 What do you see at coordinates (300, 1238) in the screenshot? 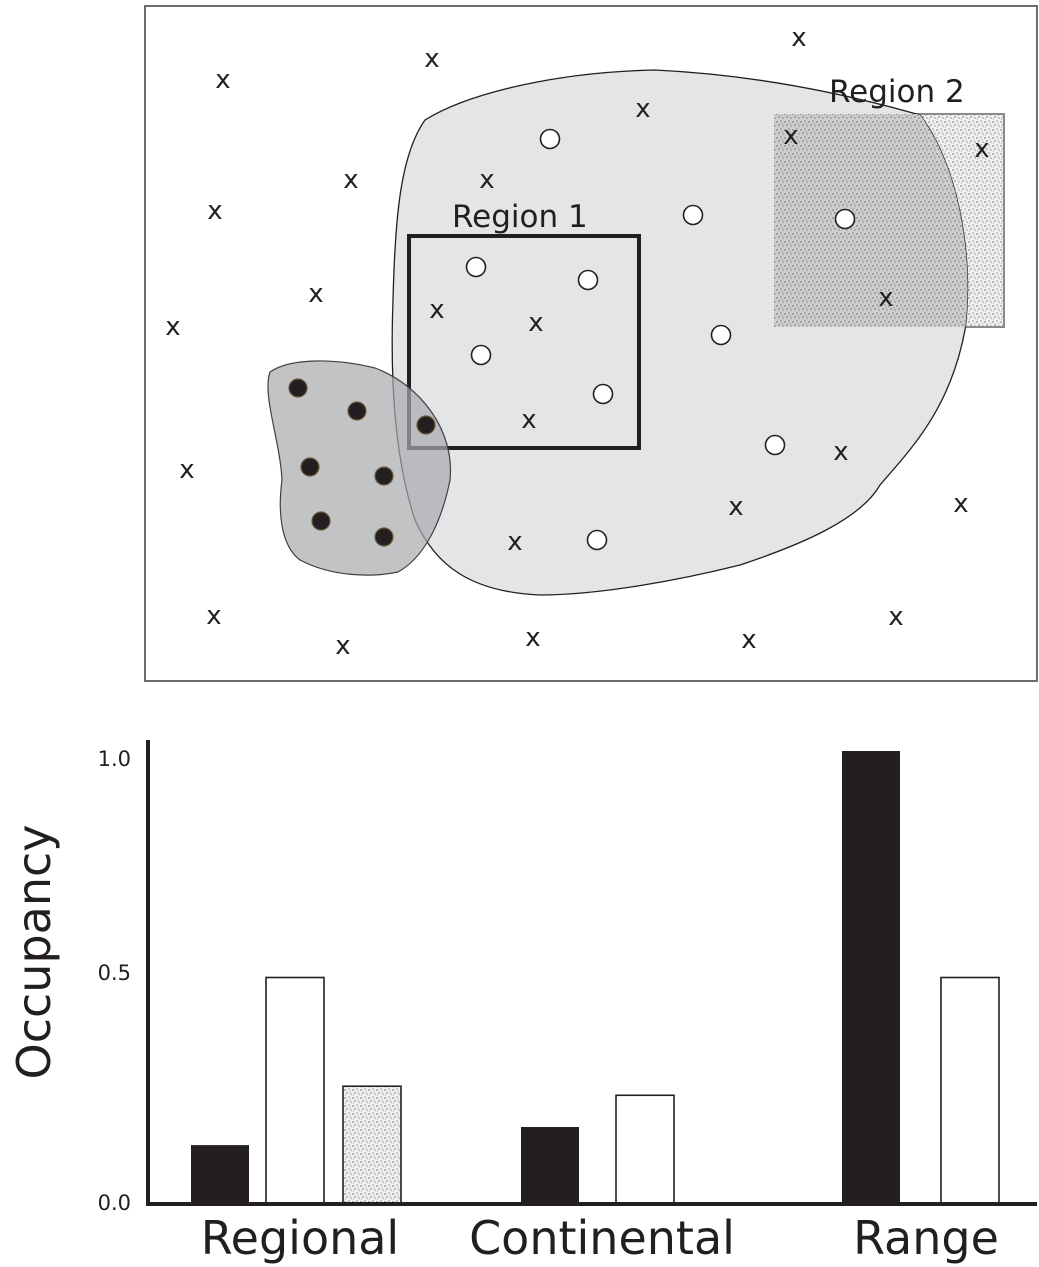
I see `x-category-label: Regional` at bounding box center [300, 1238].